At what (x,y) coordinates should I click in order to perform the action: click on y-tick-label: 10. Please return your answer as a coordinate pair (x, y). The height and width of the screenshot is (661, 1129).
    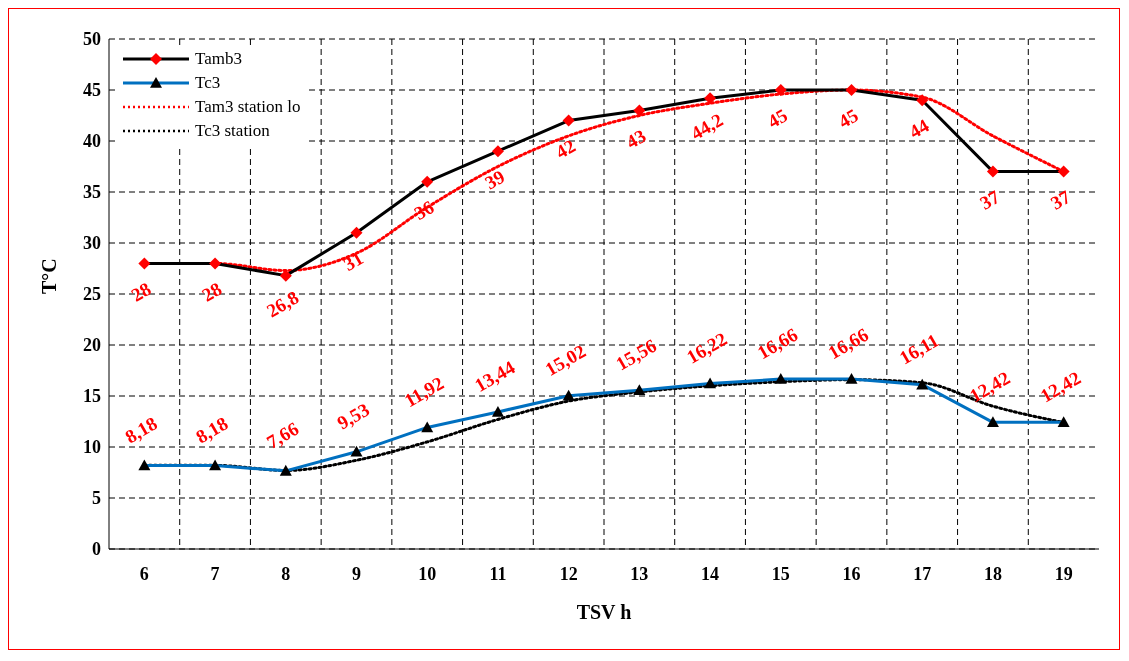
    Looking at the image, I should click on (92, 447).